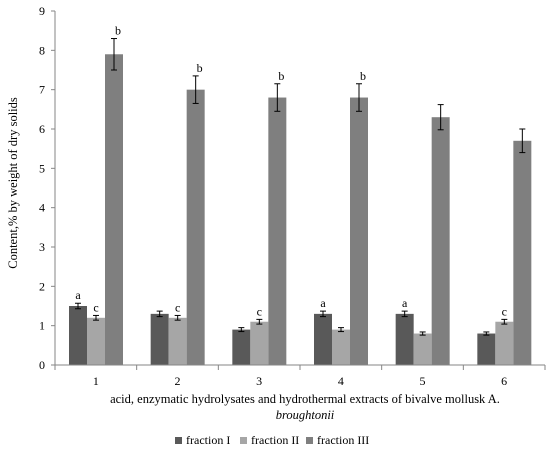  What do you see at coordinates (42, 90) in the screenshot?
I see `y-tick-label: 7` at bounding box center [42, 90].